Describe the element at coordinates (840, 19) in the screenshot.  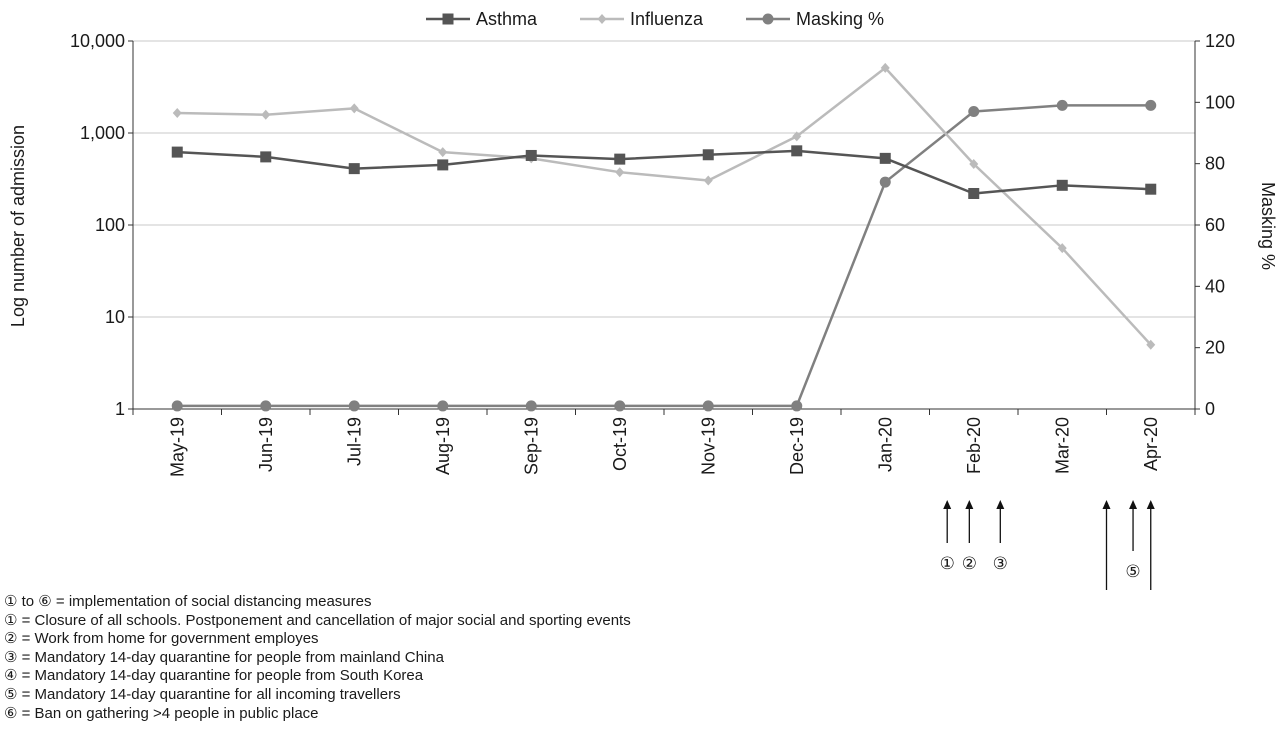
I see `legend-label-masking: Masking %` at that location.